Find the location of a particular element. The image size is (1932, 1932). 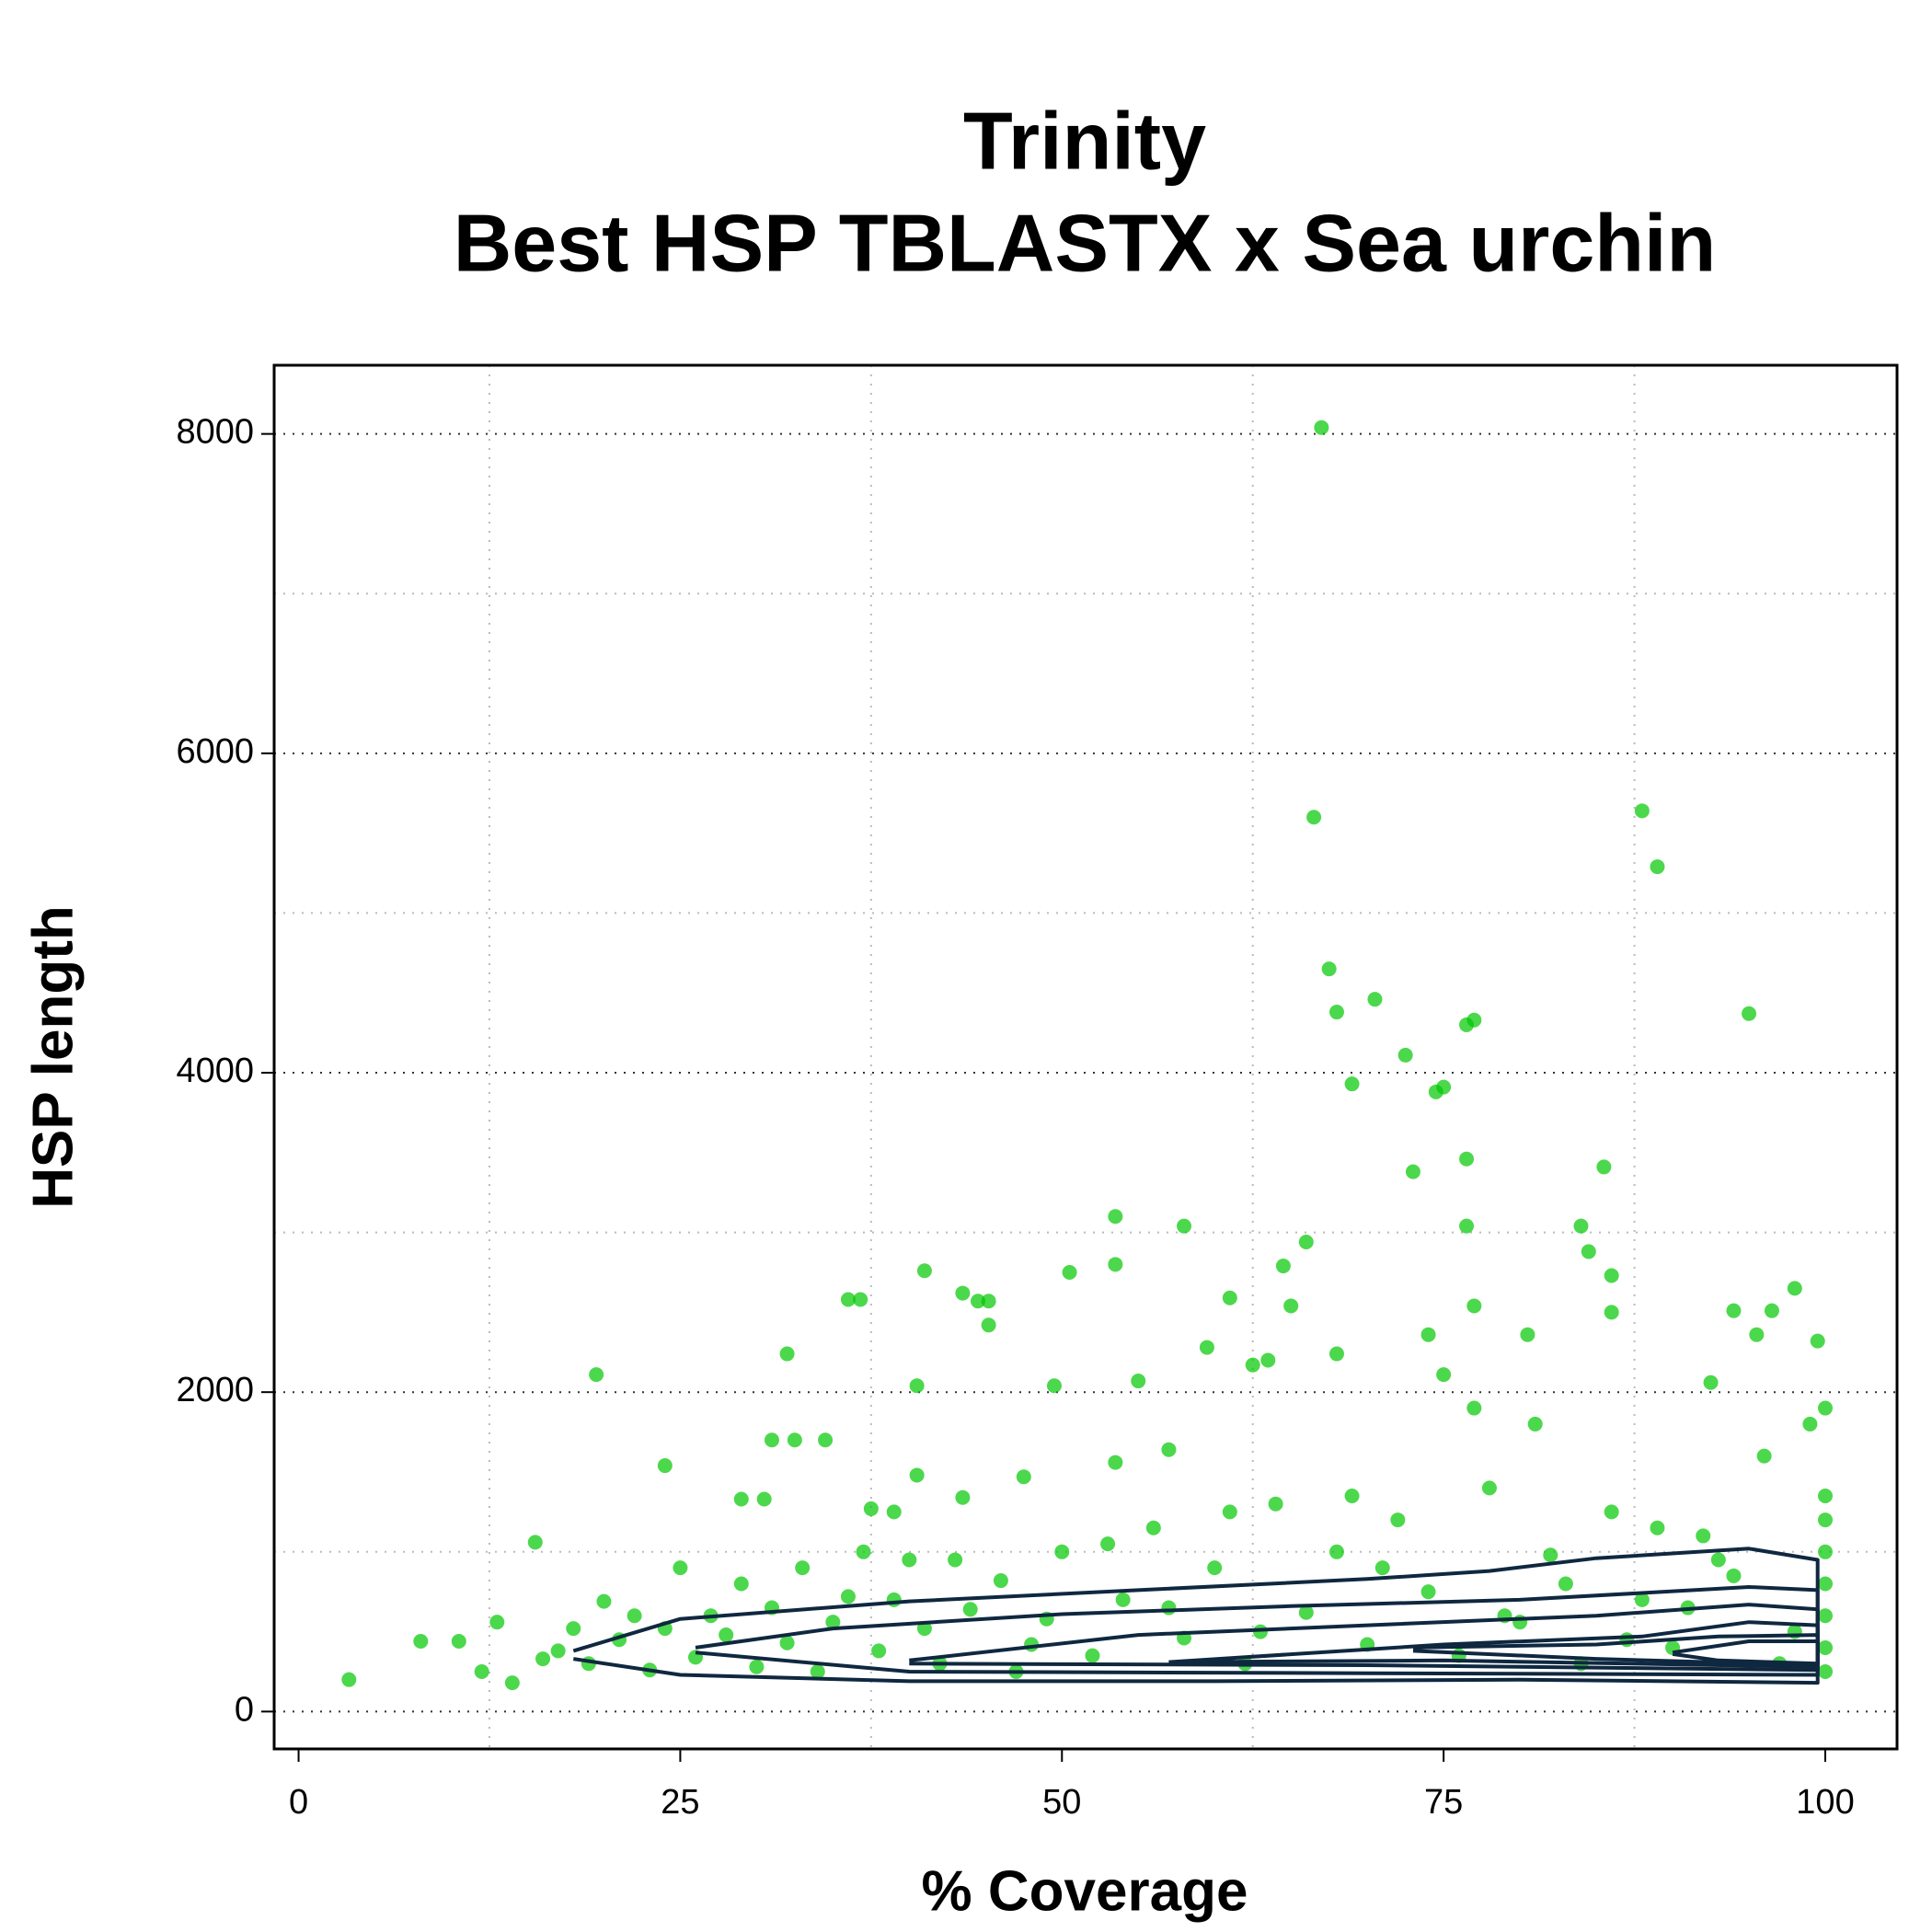

x-tick-label: 25 is located at coordinates (680, 1802).